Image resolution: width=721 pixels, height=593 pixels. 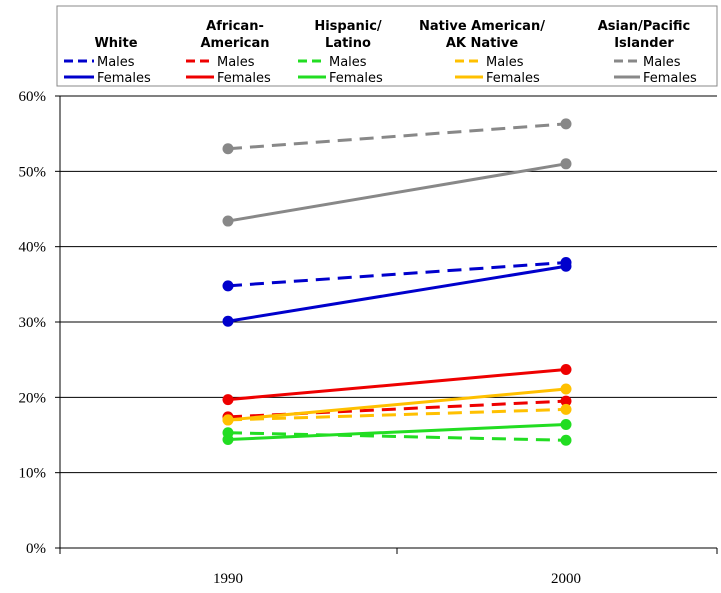 I want to click on legend-label-3-males: Males, so click(x=505, y=62).